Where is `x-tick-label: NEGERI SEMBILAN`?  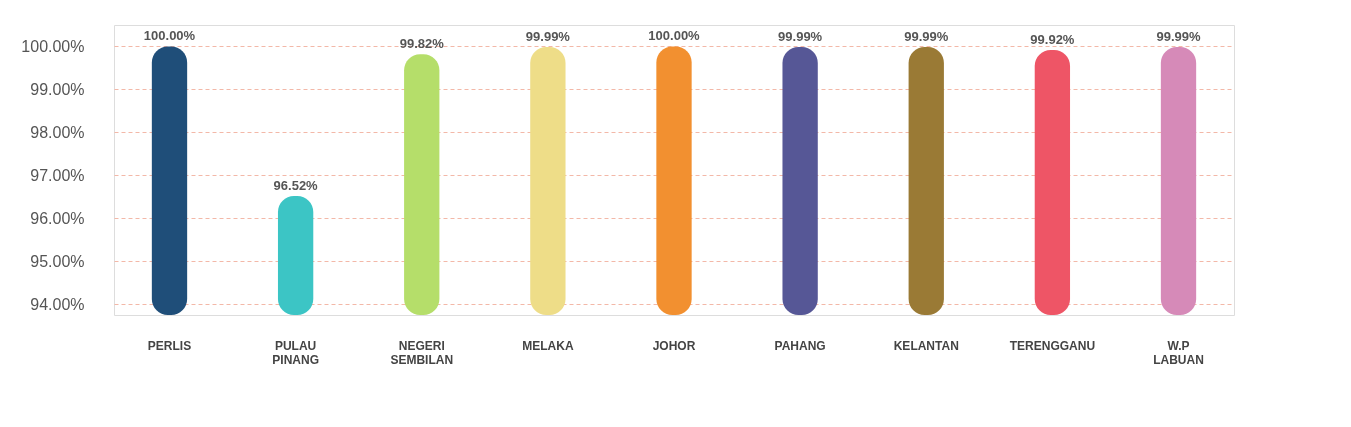
x-tick-label: NEGERI SEMBILAN is located at coordinates (422, 352).